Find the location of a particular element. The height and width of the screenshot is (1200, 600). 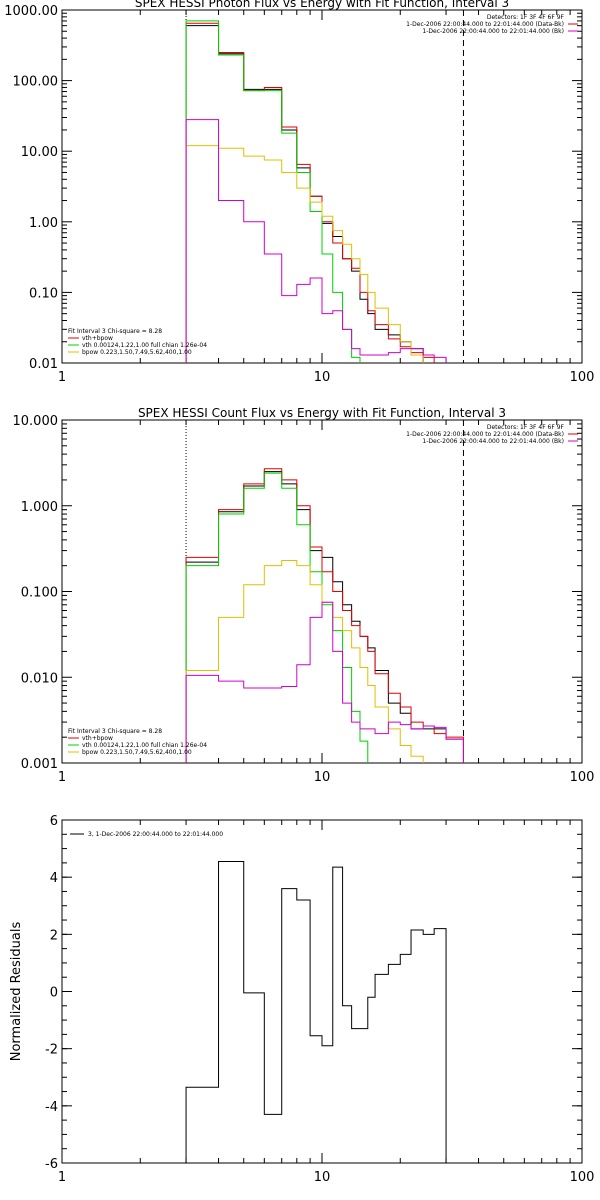

x-tick-label-1: 100 is located at coordinates (582, 777).